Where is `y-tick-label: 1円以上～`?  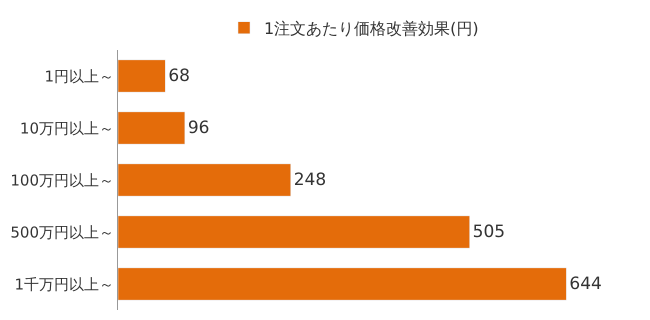 y-tick-label: 1円以上～ is located at coordinates (79, 76).